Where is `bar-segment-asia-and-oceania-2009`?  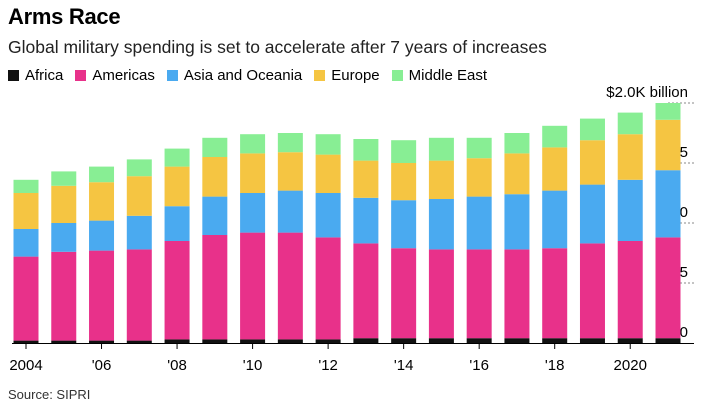 bar-segment-asia-and-oceania-2009 is located at coordinates (215, 215).